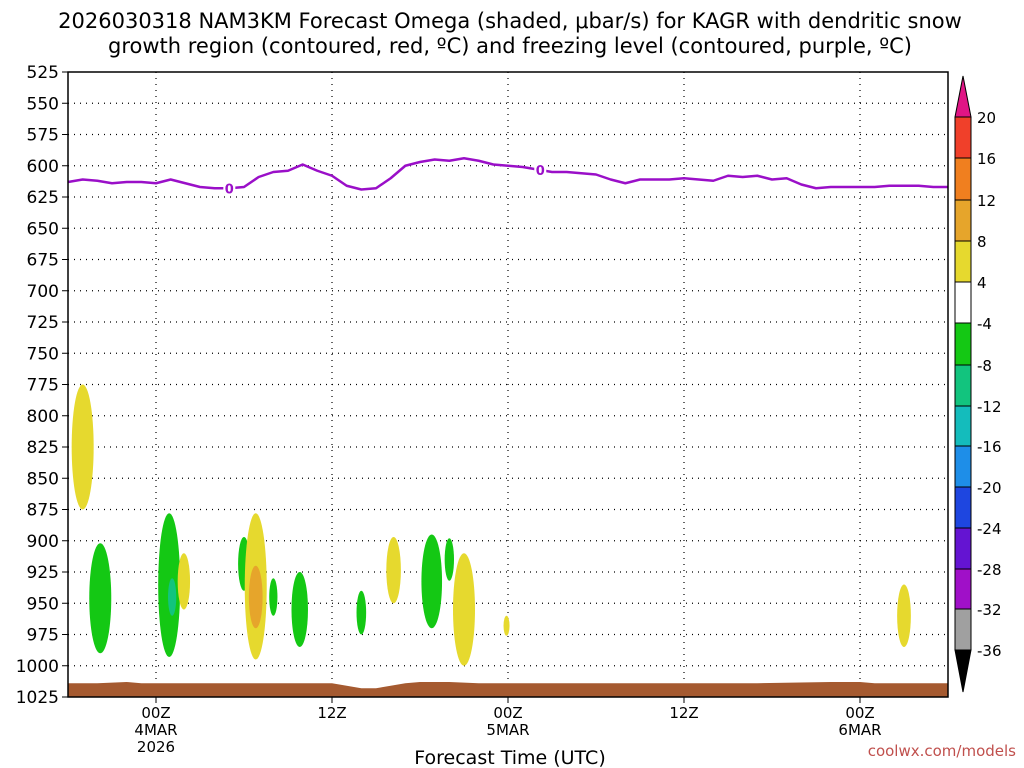  What do you see at coordinates (859, 730) in the screenshot?
I see `x-tick-label: 6MAR` at bounding box center [859, 730].